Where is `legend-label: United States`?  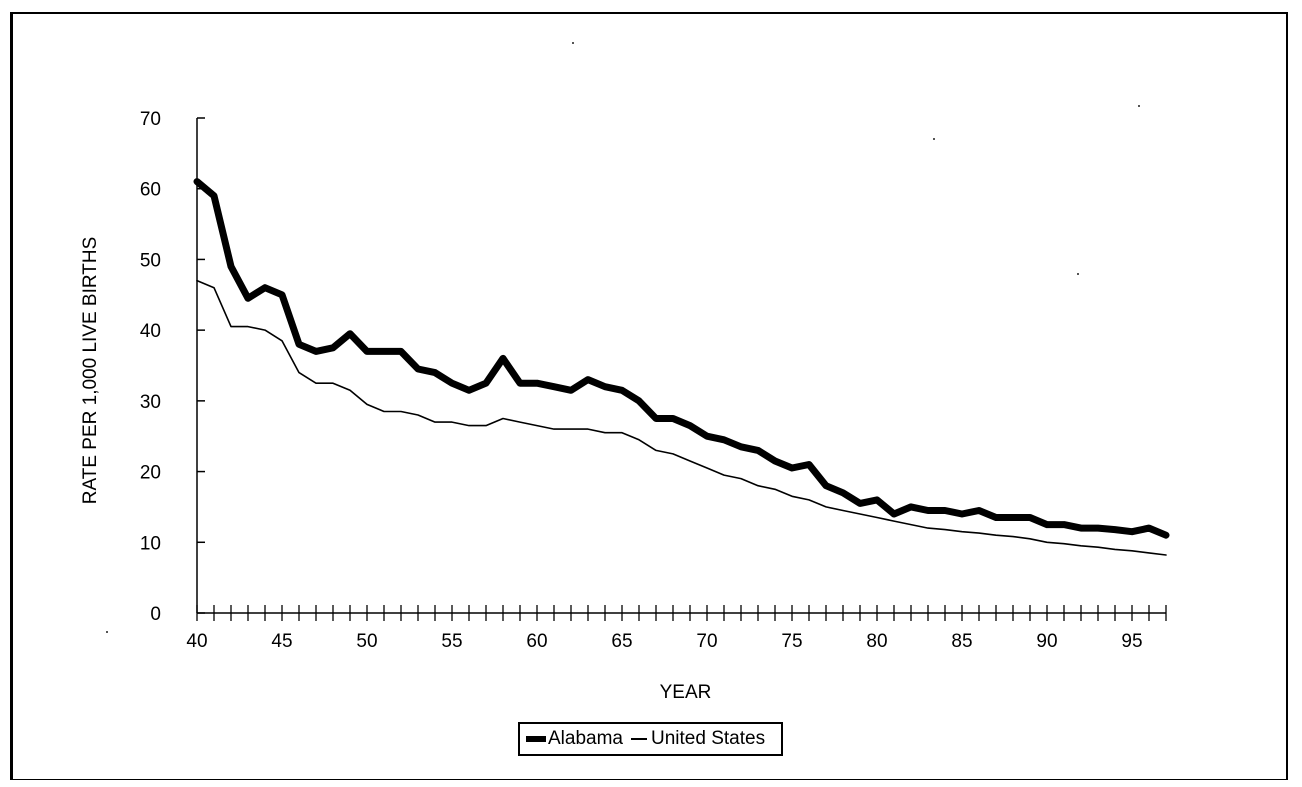 legend-label: United States is located at coordinates (708, 738).